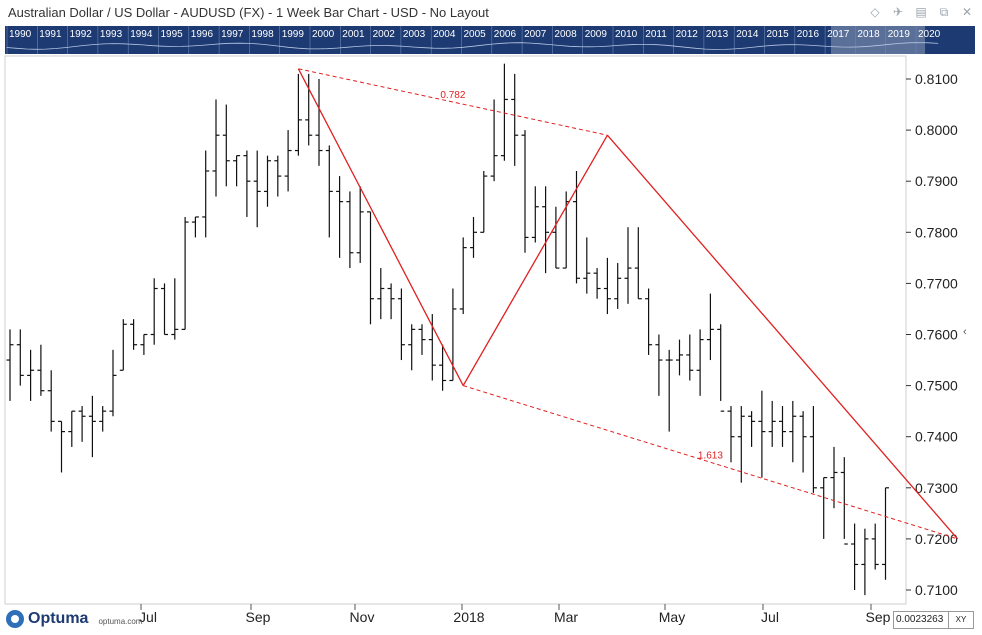 The width and height of the screenshot is (982, 635). I want to click on timeline-year-label: 1996, so click(202, 34).